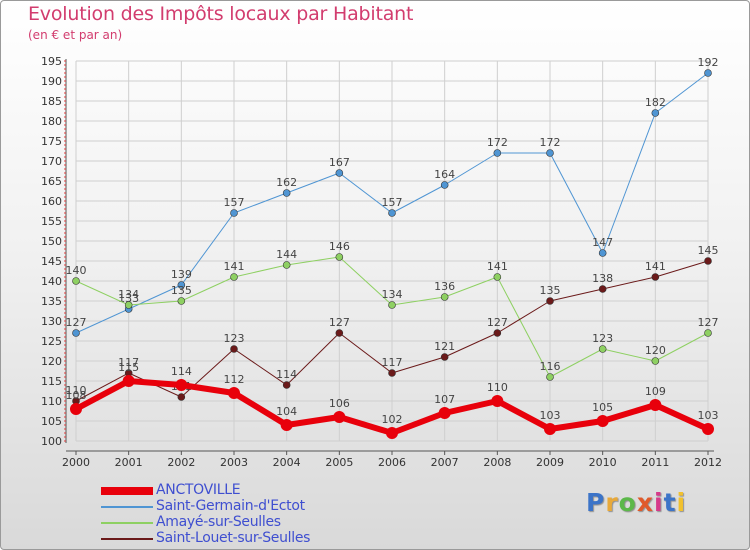 The image size is (750, 550). What do you see at coordinates (659, 502) in the screenshot?
I see `logo-letter: i` at bounding box center [659, 502].